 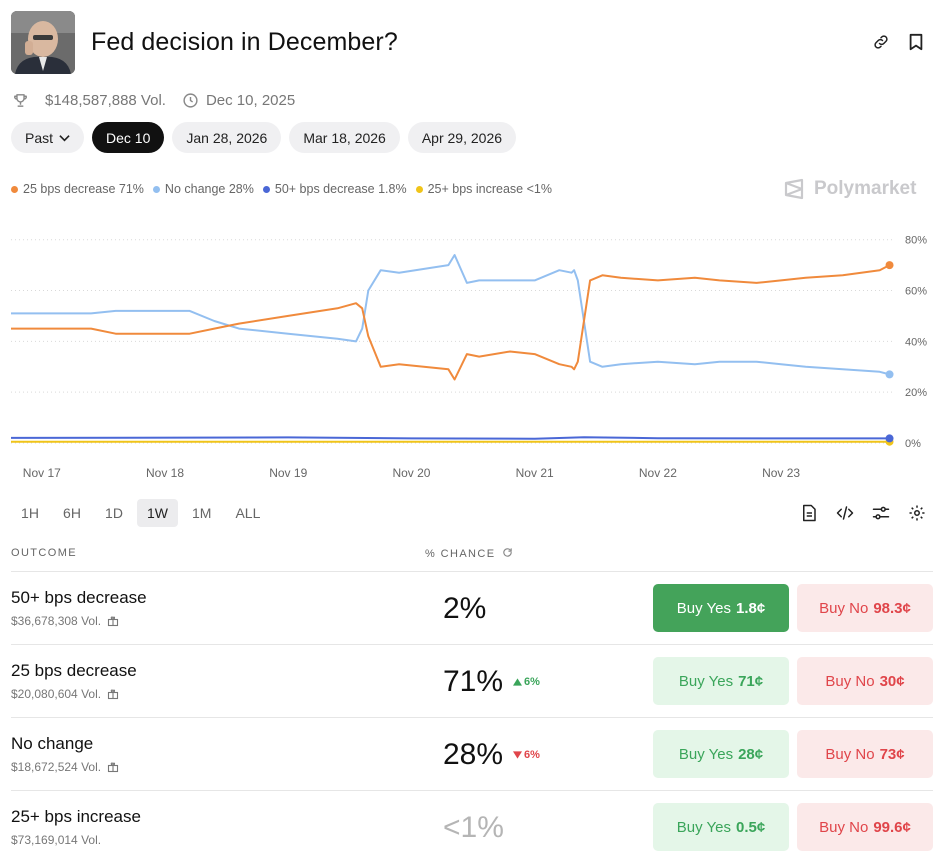 What do you see at coordinates (892, 681) in the screenshot?
I see `buy-no-price: 30¢` at bounding box center [892, 681].